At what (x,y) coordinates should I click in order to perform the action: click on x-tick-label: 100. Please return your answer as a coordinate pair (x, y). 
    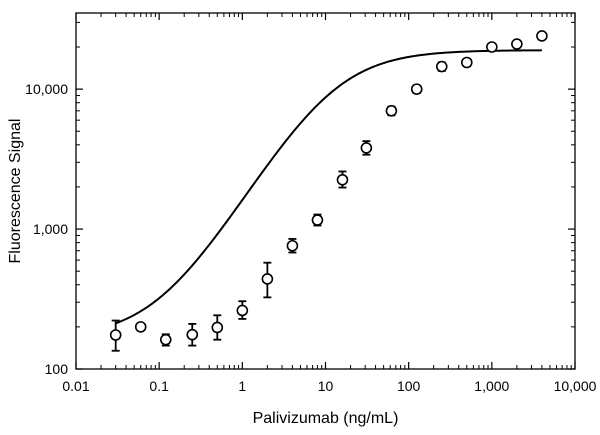
    Looking at the image, I should click on (409, 386).